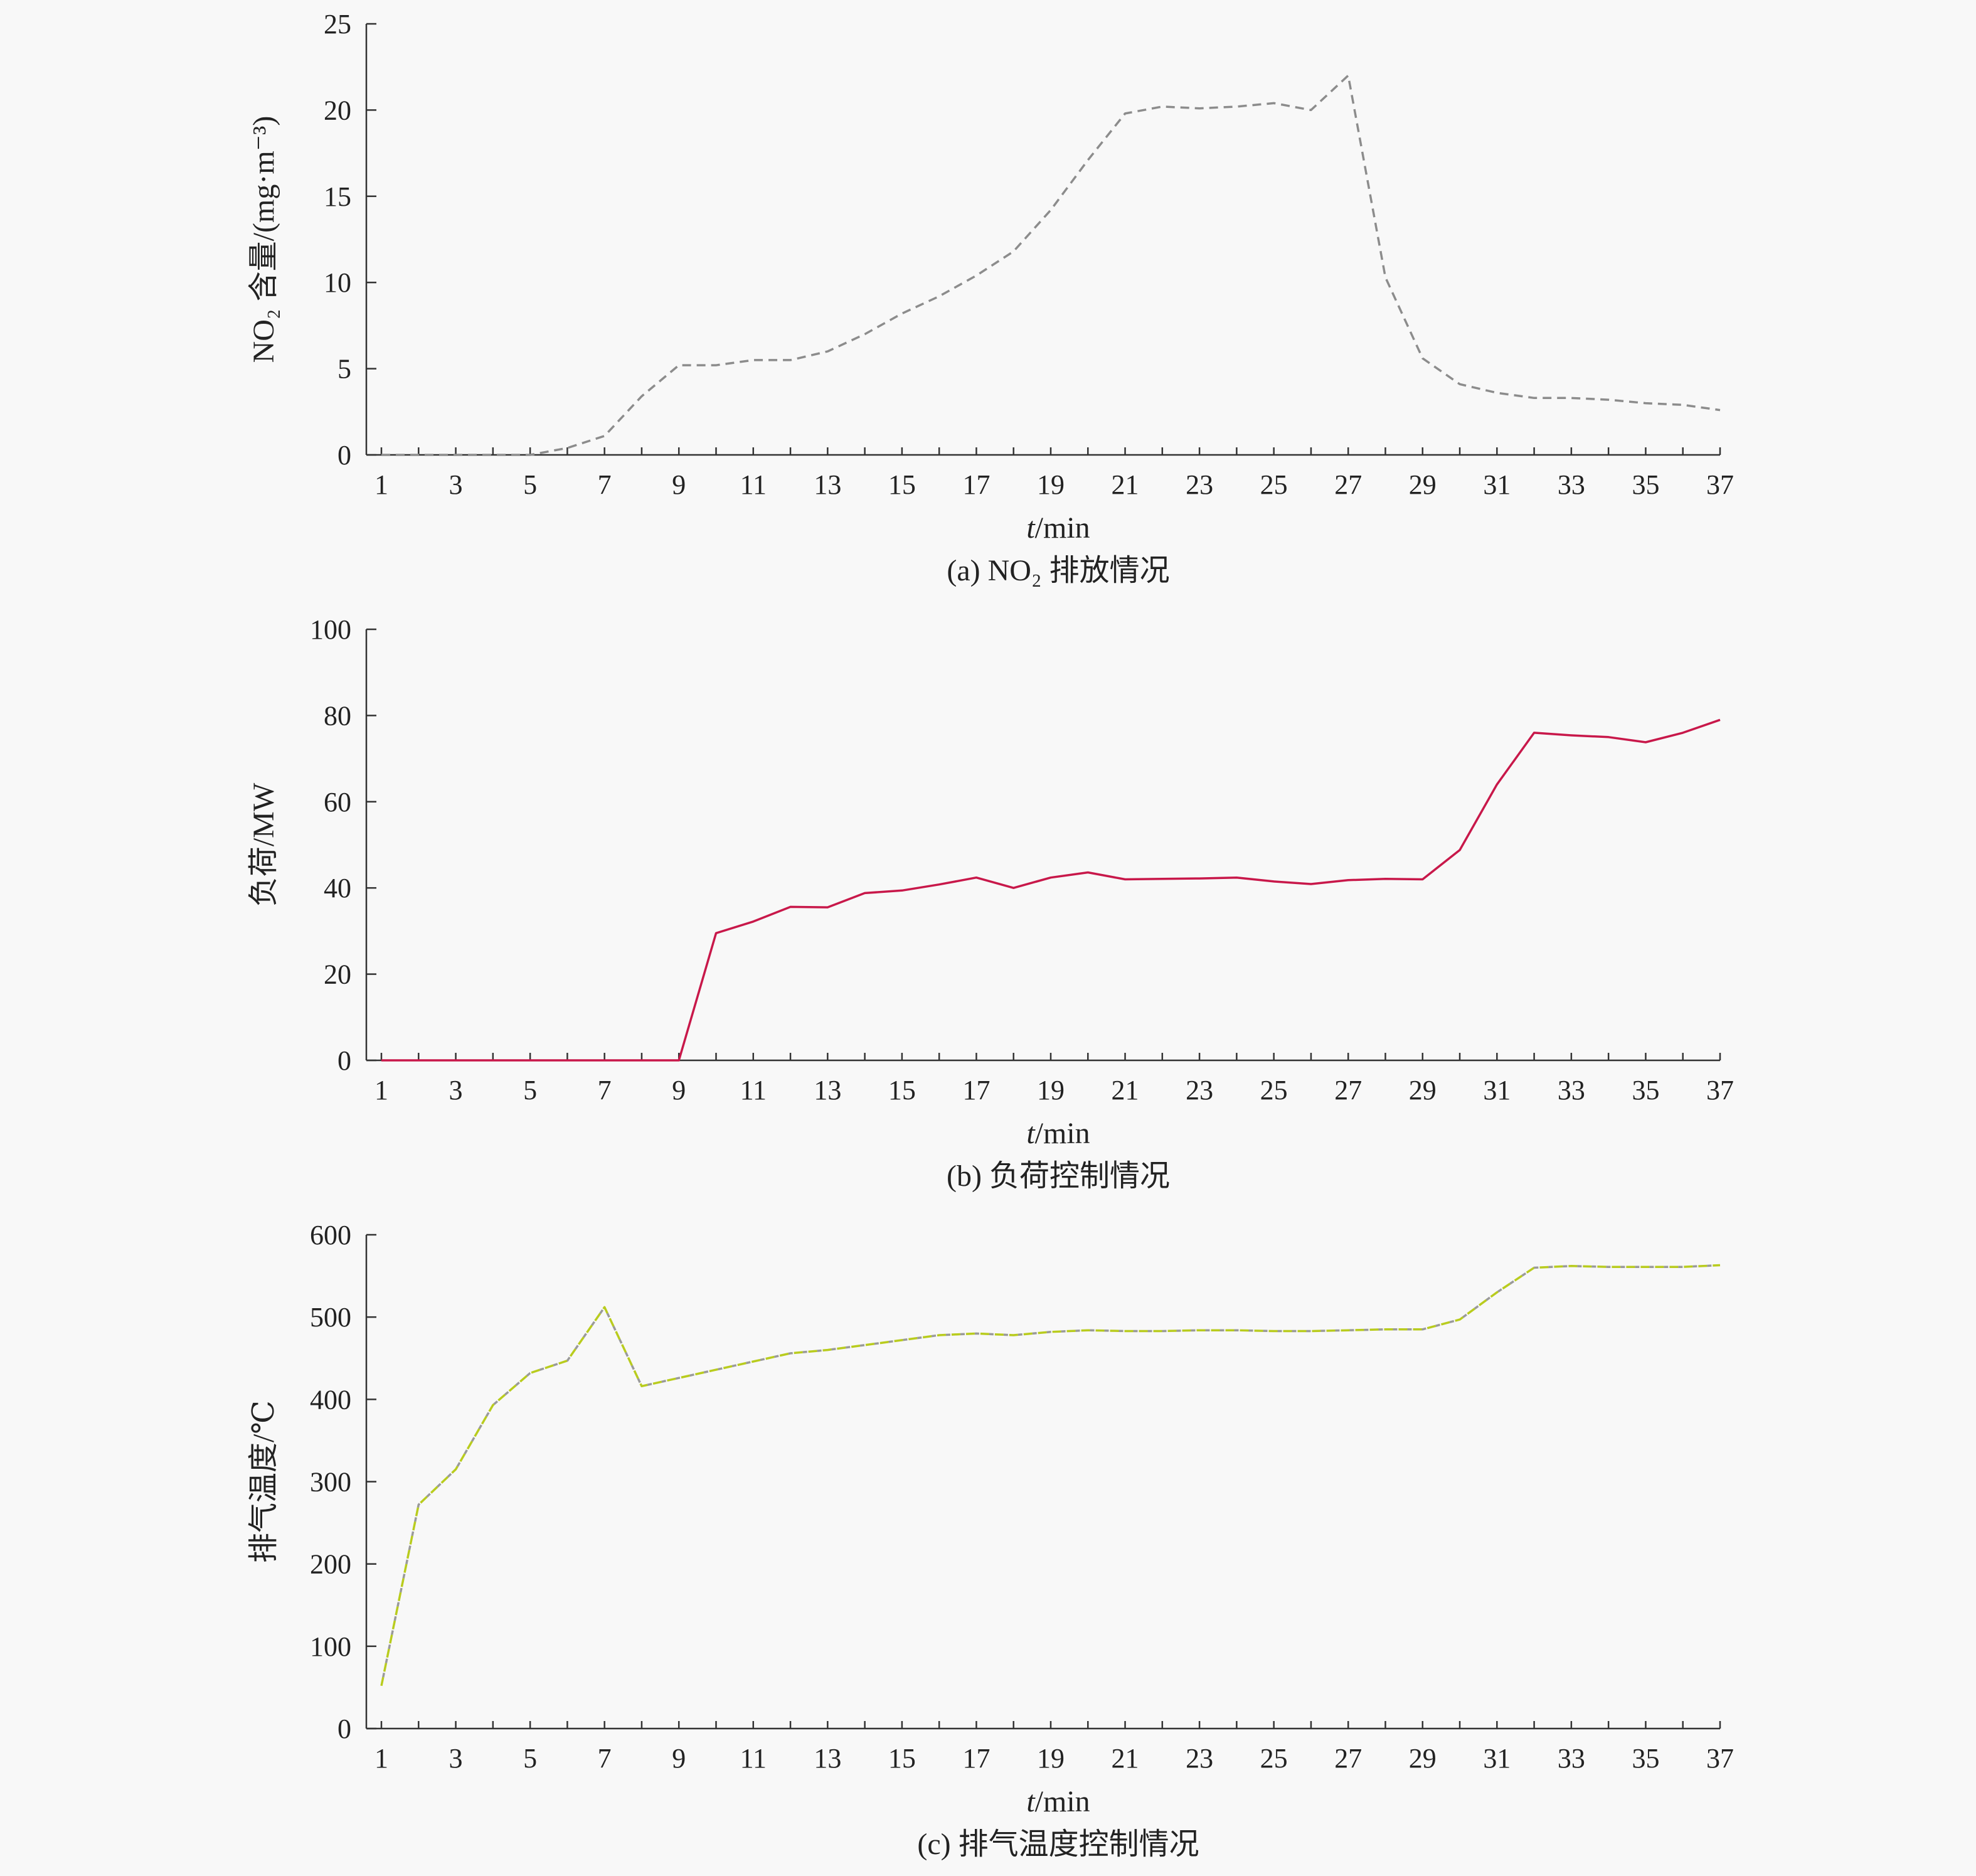 The height and width of the screenshot is (1876, 1976). Describe the element at coordinates (263, 1481) in the screenshot. I see `y-axis-title: 排气温度/℃` at that location.